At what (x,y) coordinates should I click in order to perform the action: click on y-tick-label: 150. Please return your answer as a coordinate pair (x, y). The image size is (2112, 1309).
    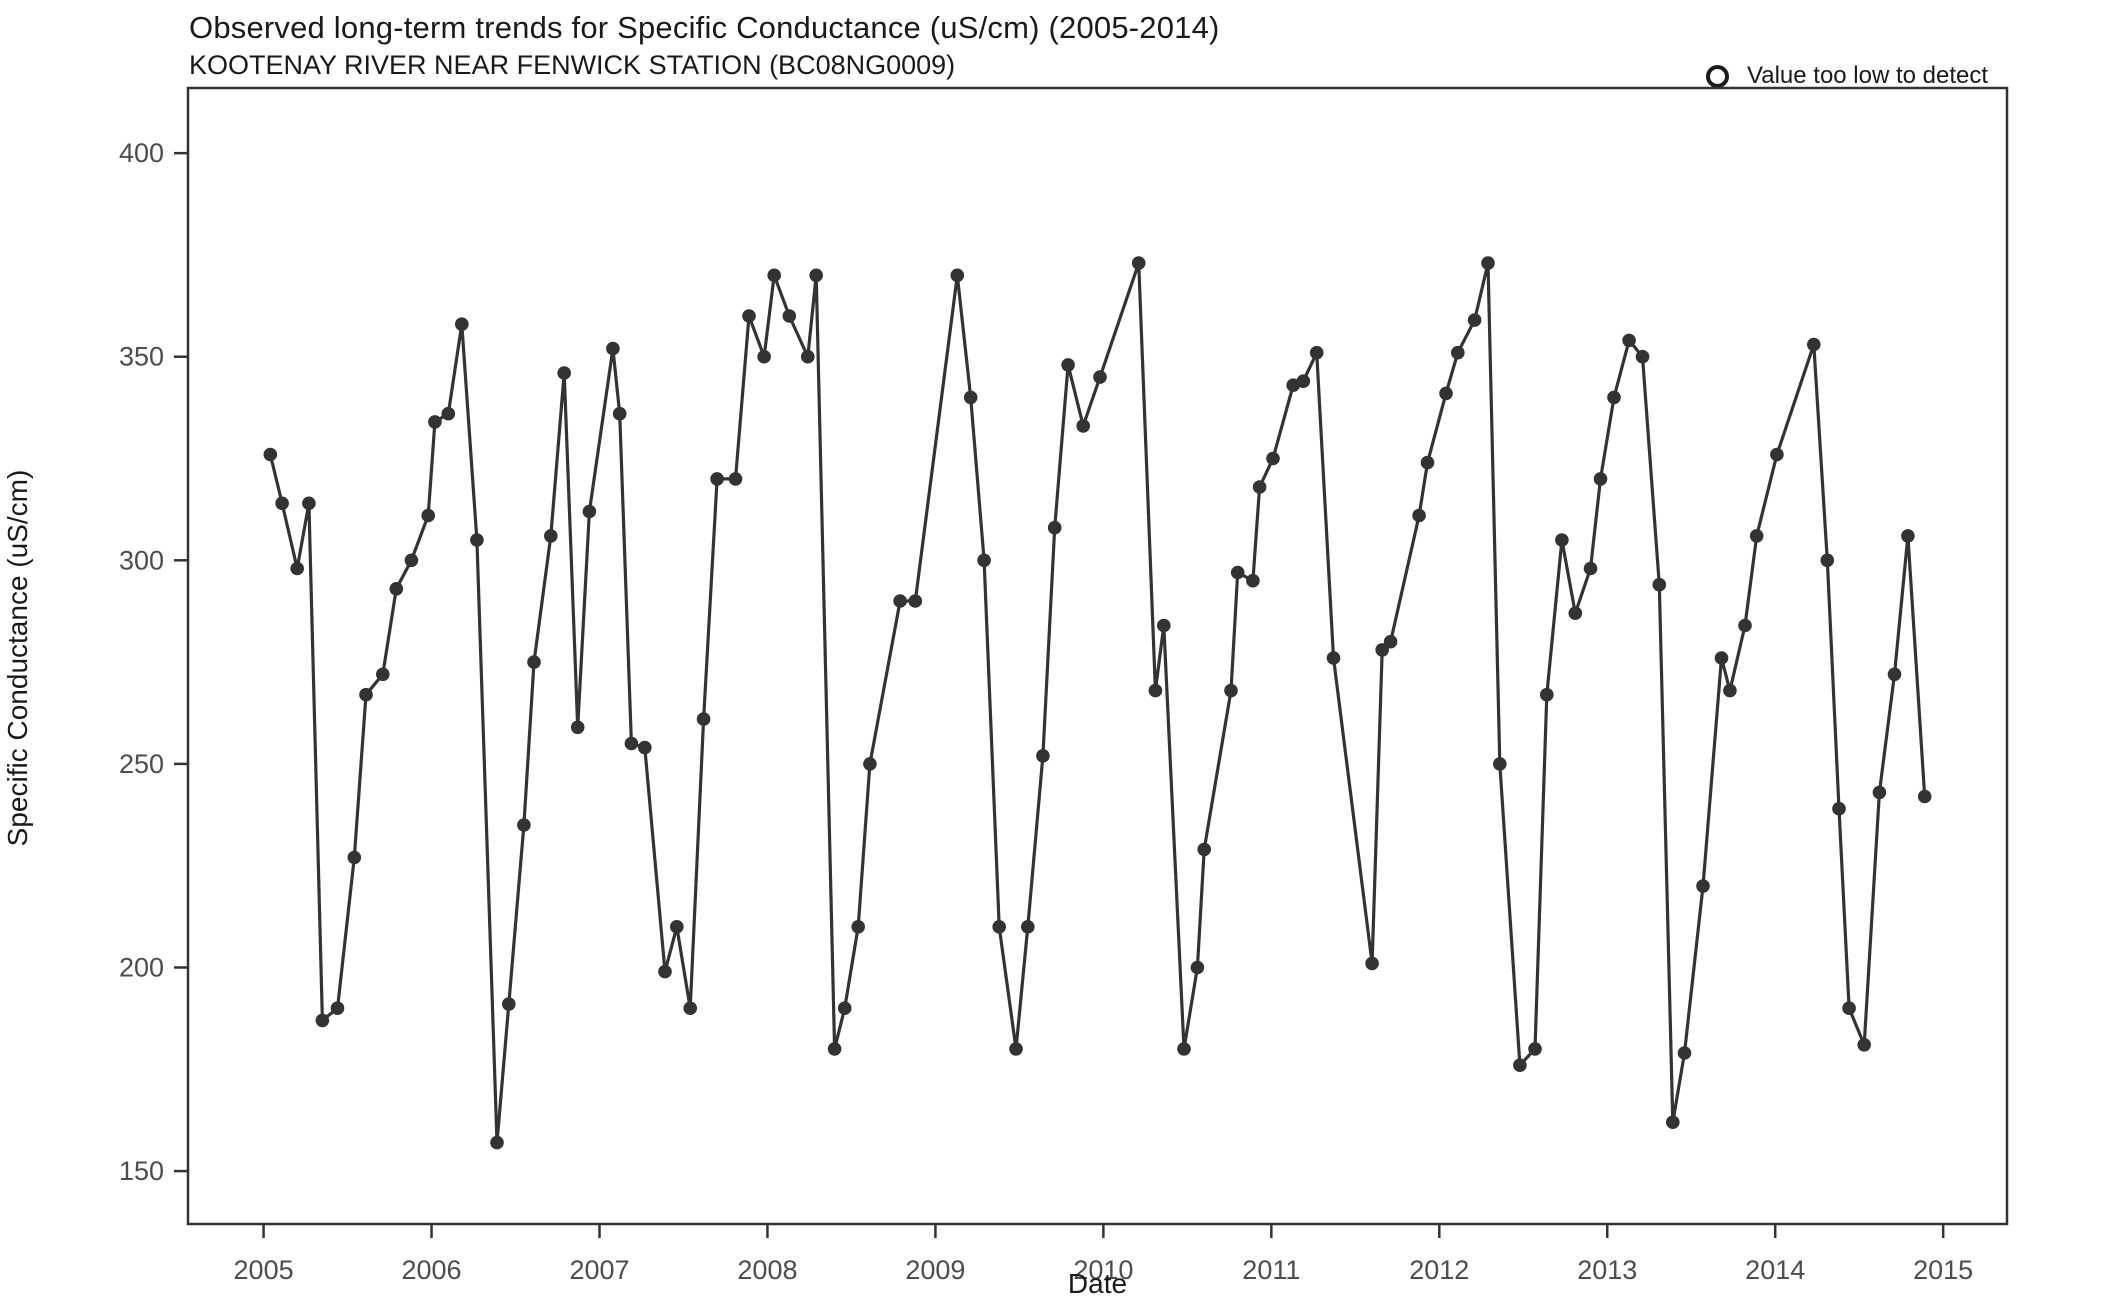
    Looking at the image, I should click on (141, 1171).